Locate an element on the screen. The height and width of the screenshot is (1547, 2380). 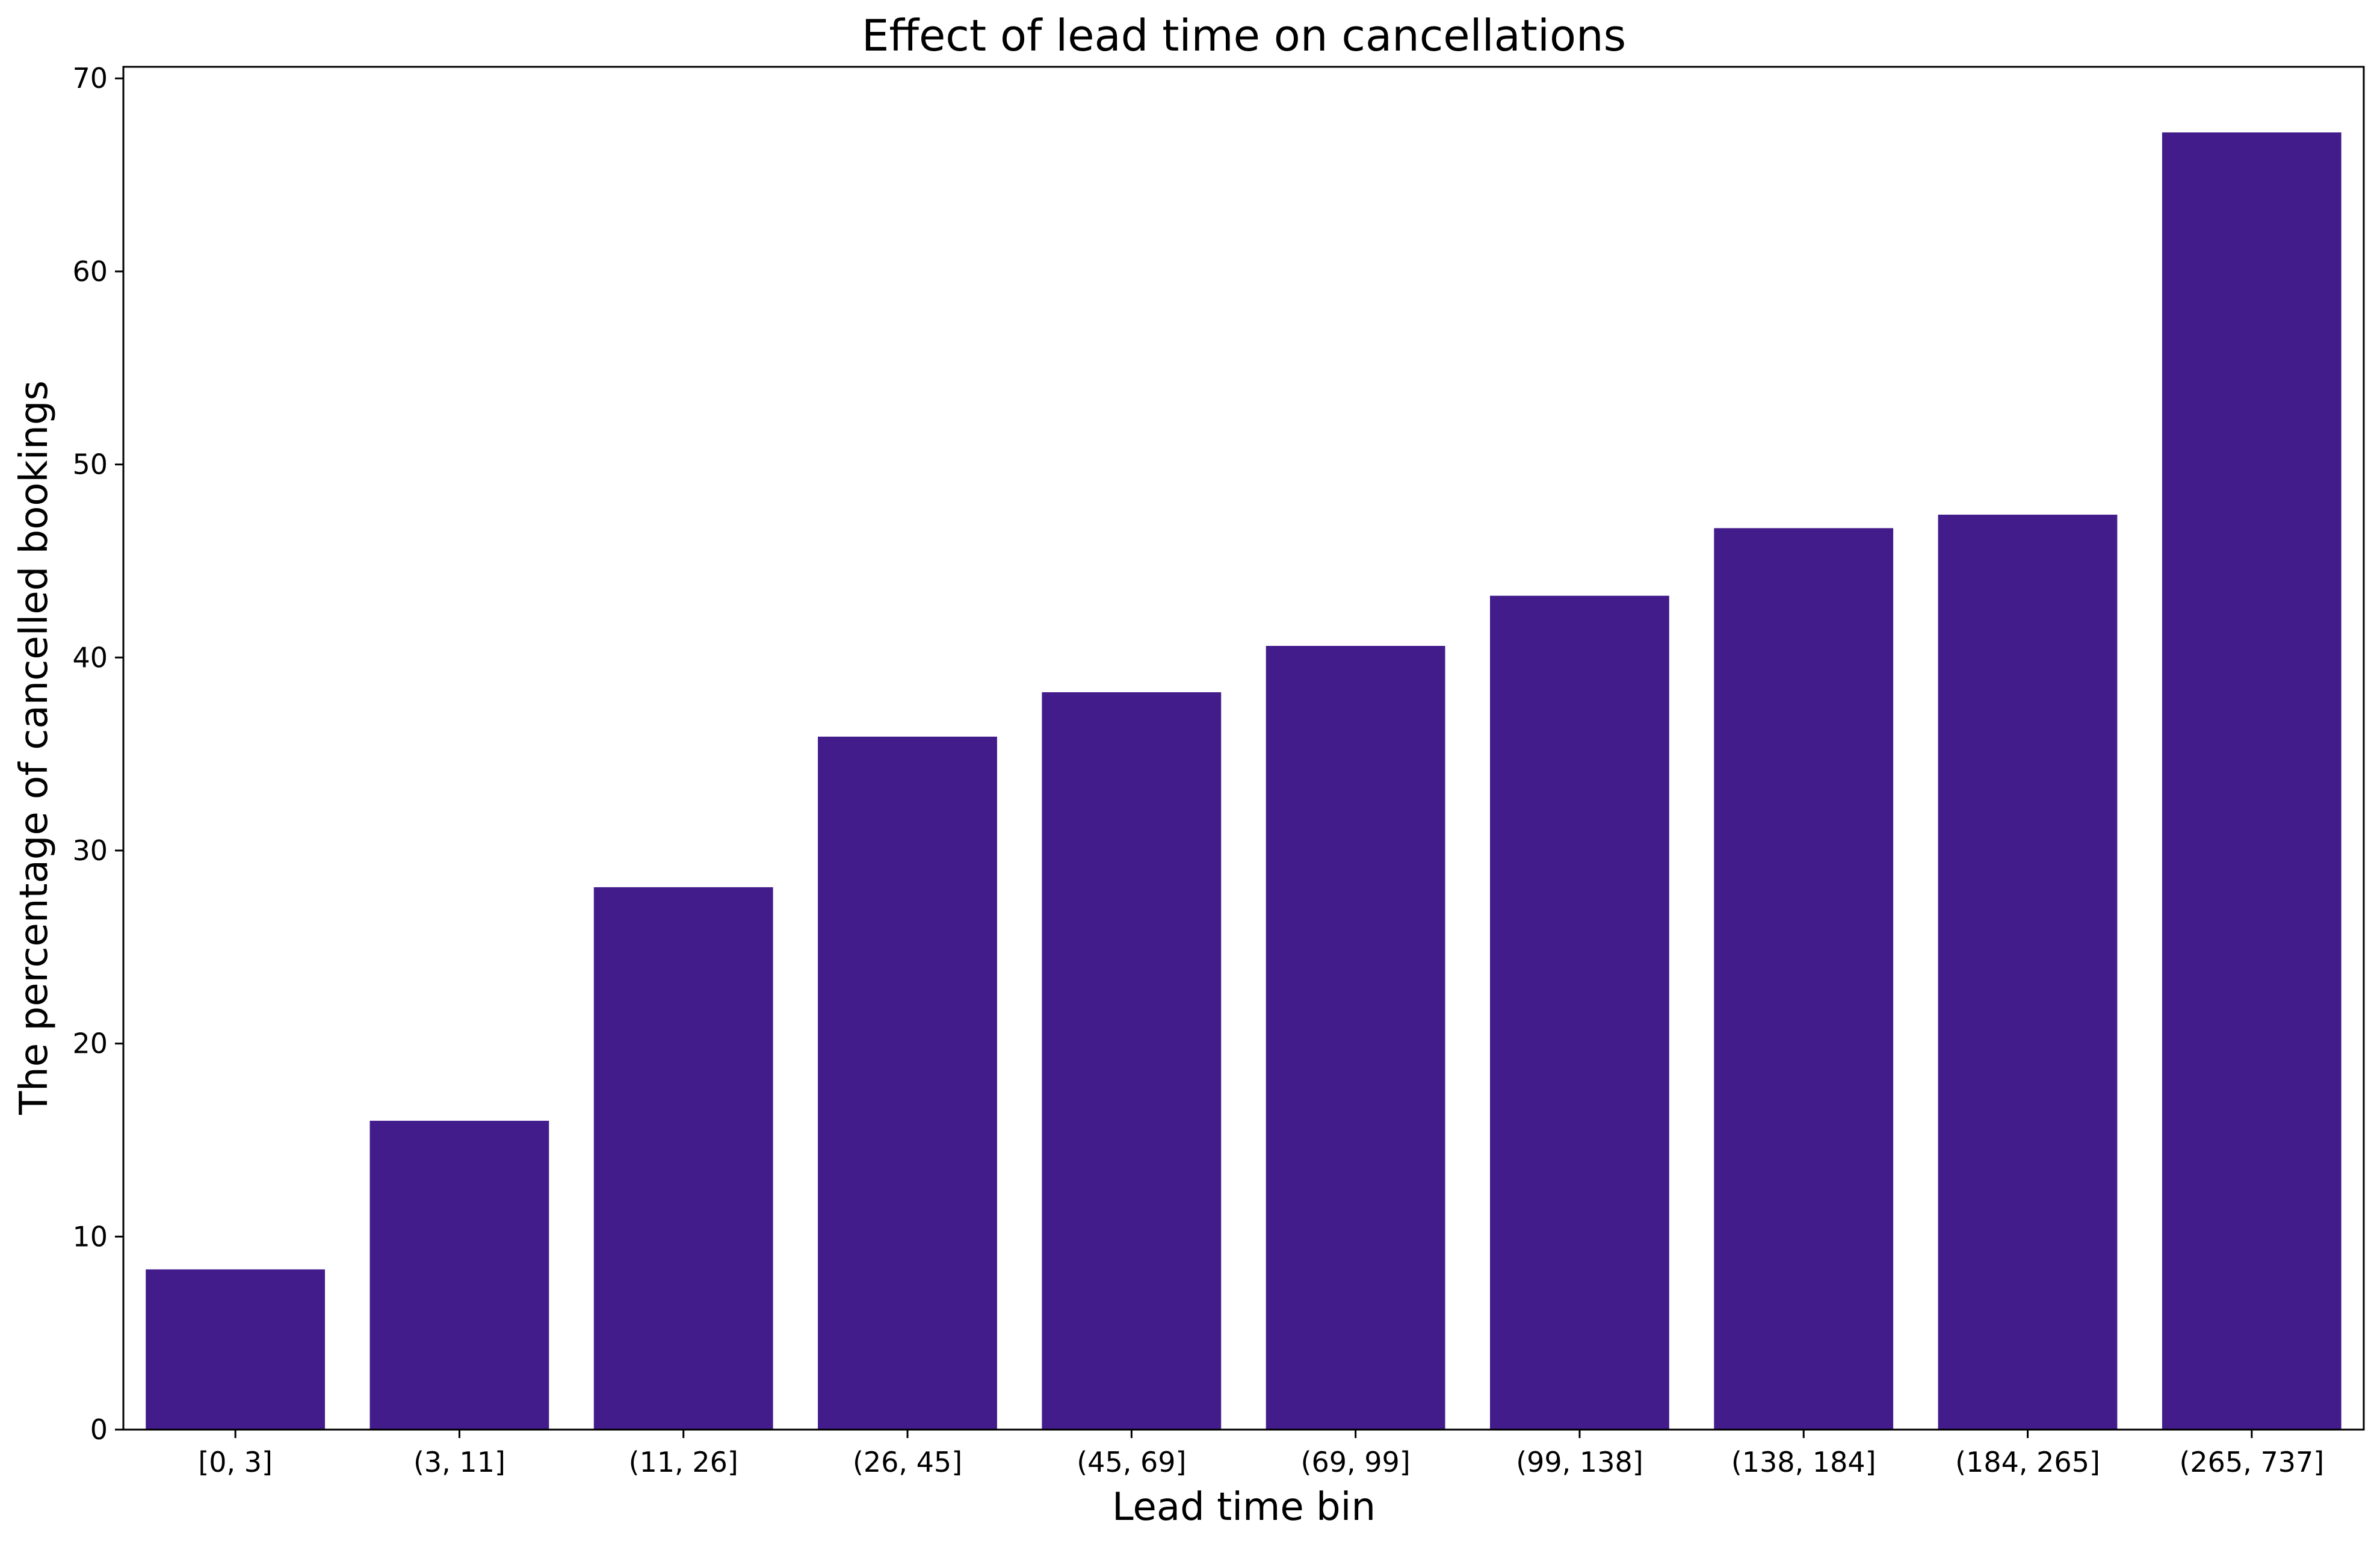
y-tick-label-0: 0 is located at coordinates (99, 1429).